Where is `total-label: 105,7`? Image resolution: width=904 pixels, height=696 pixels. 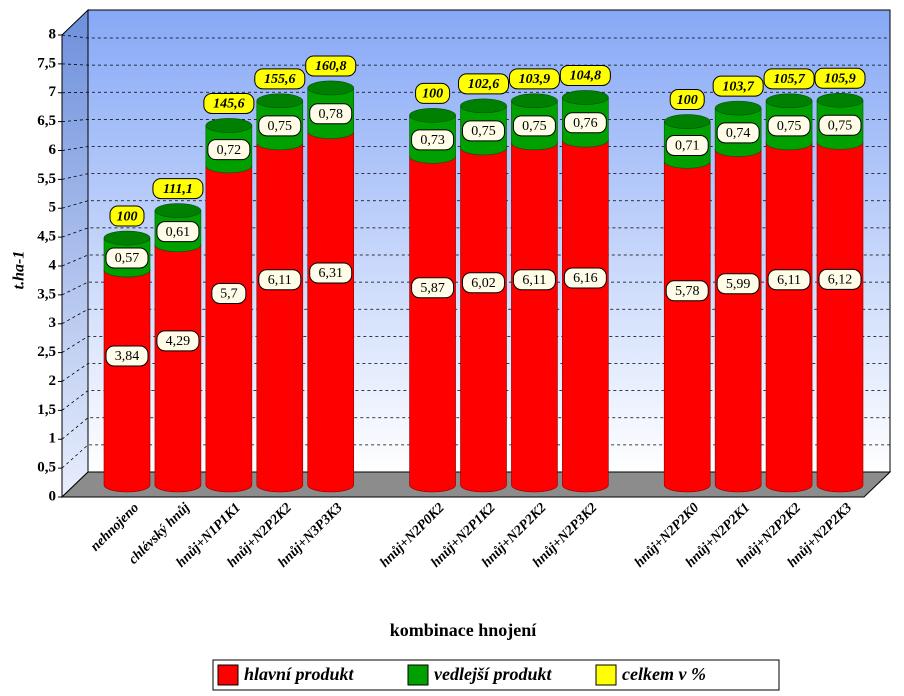
total-label: 105,7 is located at coordinates (789, 79).